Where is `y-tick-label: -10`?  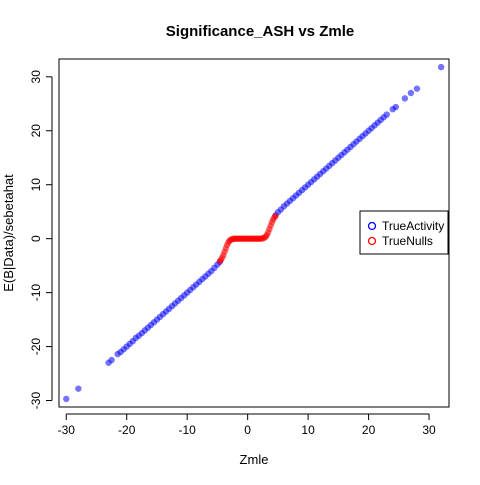
y-tick-label: -10 is located at coordinates (36, 293).